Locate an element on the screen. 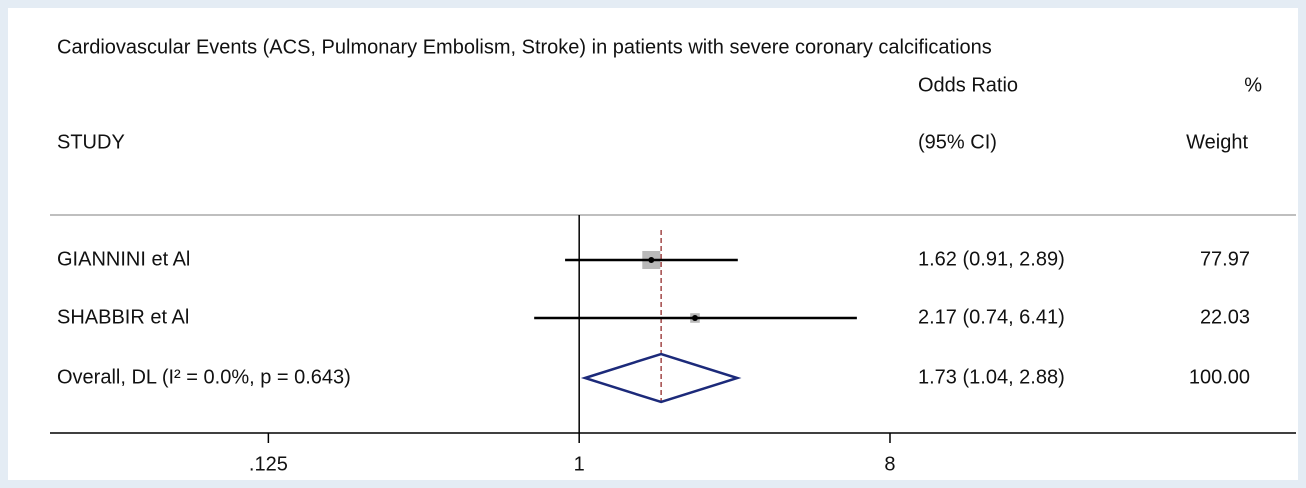 The height and width of the screenshot is (488, 1306). x-tick-label: .125 is located at coordinates (268, 464).